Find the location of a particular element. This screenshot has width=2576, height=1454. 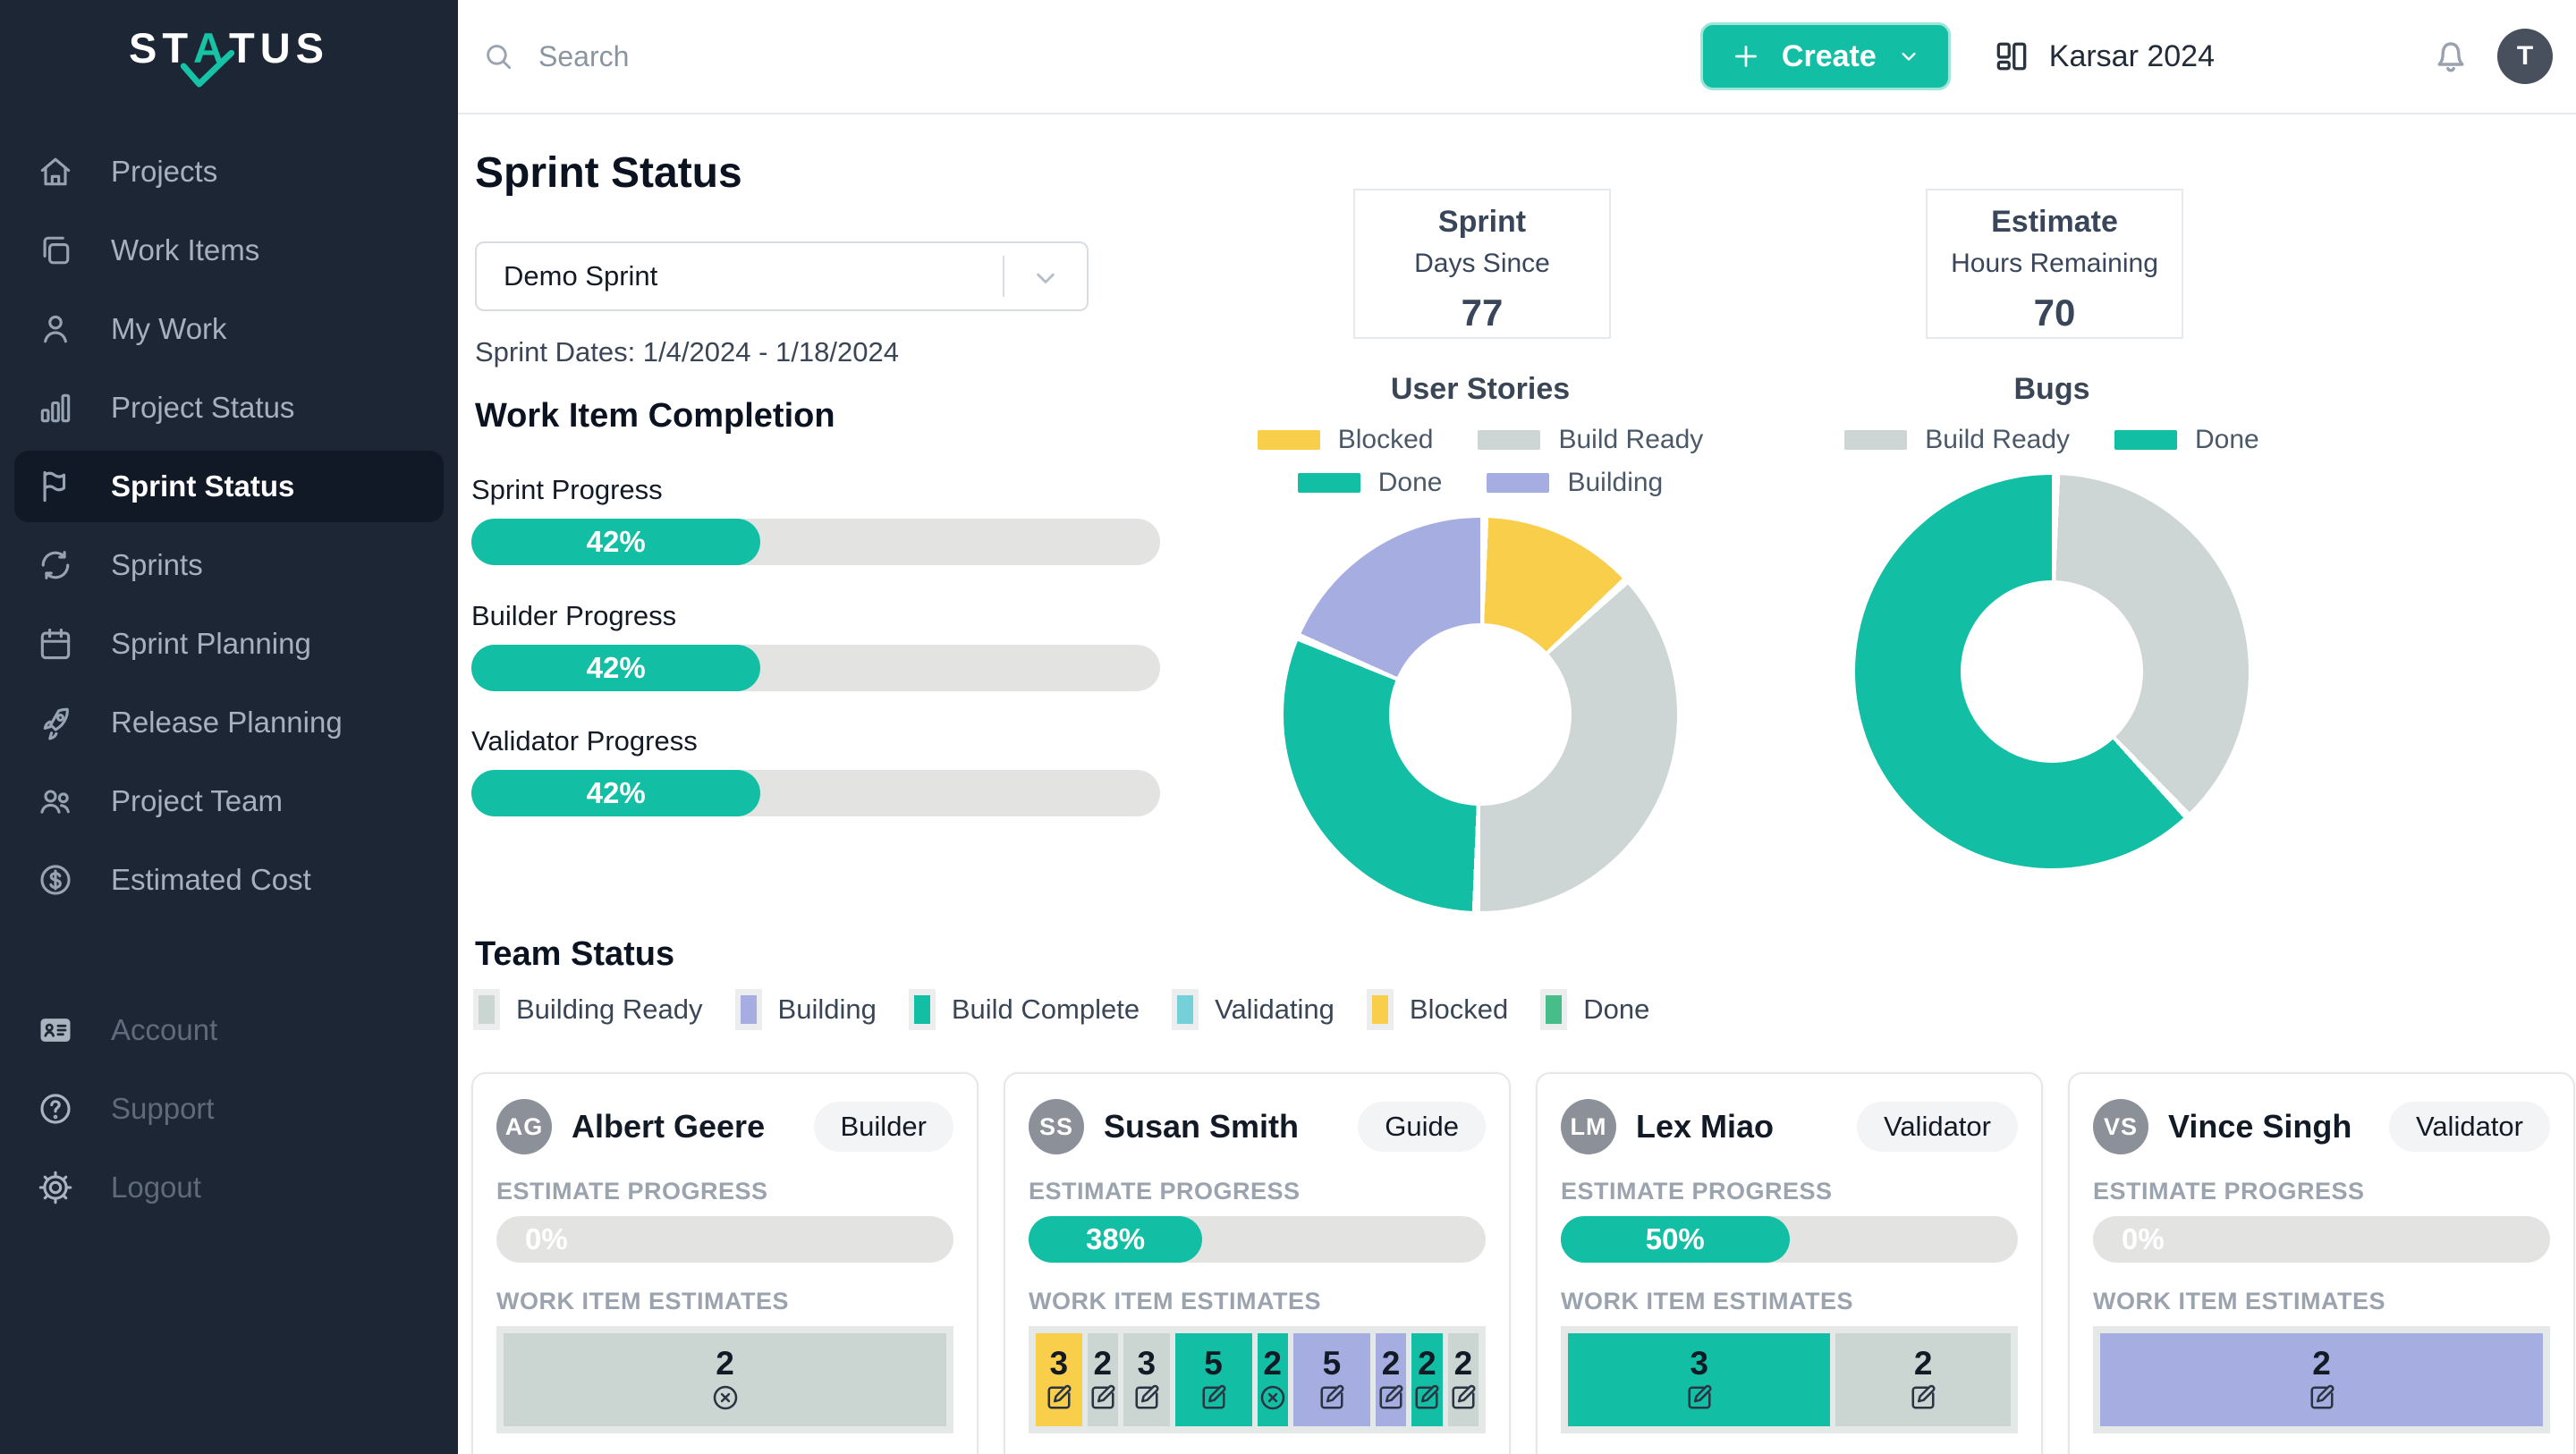

sidebar-item-label: Account is located at coordinates (164, 1029).